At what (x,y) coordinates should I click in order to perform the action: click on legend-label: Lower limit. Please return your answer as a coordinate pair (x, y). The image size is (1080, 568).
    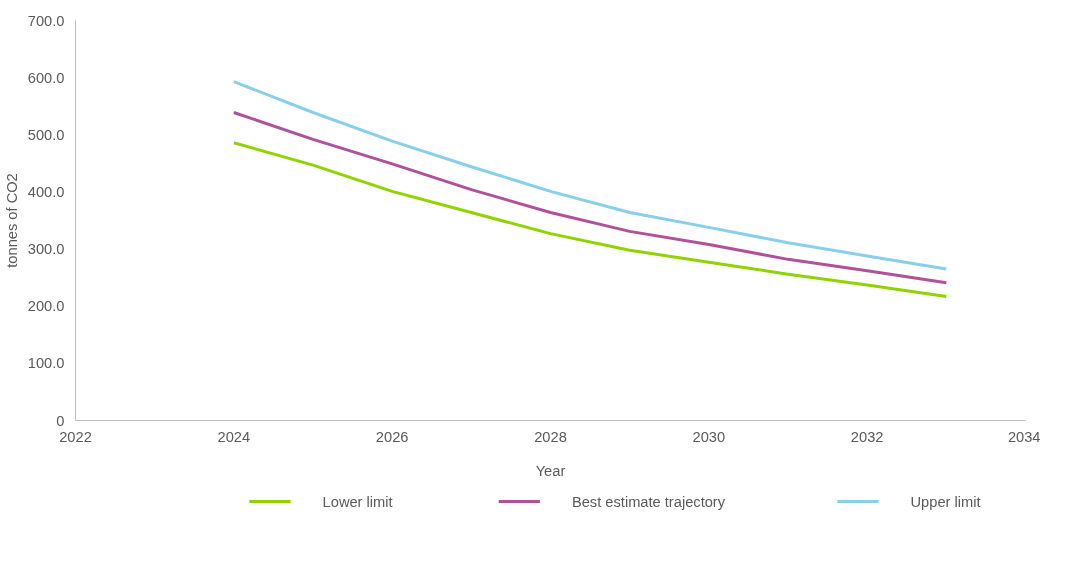
    Looking at the image, I should click on (357, 501).